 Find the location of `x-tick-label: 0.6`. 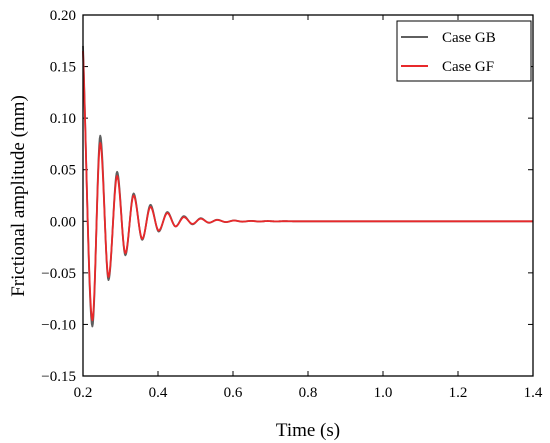

x-tick-label: 0.6 is located at coordinates (233, 393).